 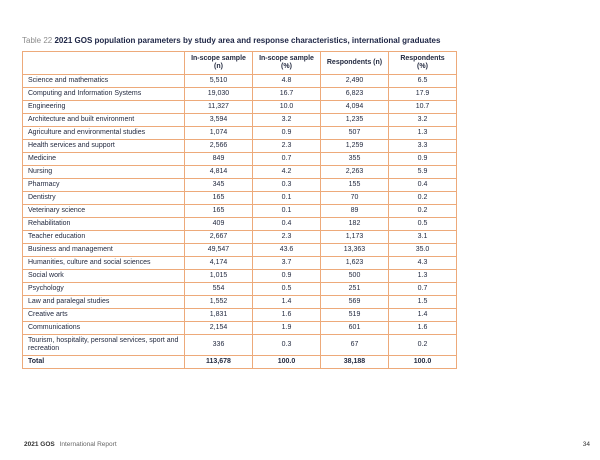 I want to click on value-cell: 1,235, so click(x=354, y=120).